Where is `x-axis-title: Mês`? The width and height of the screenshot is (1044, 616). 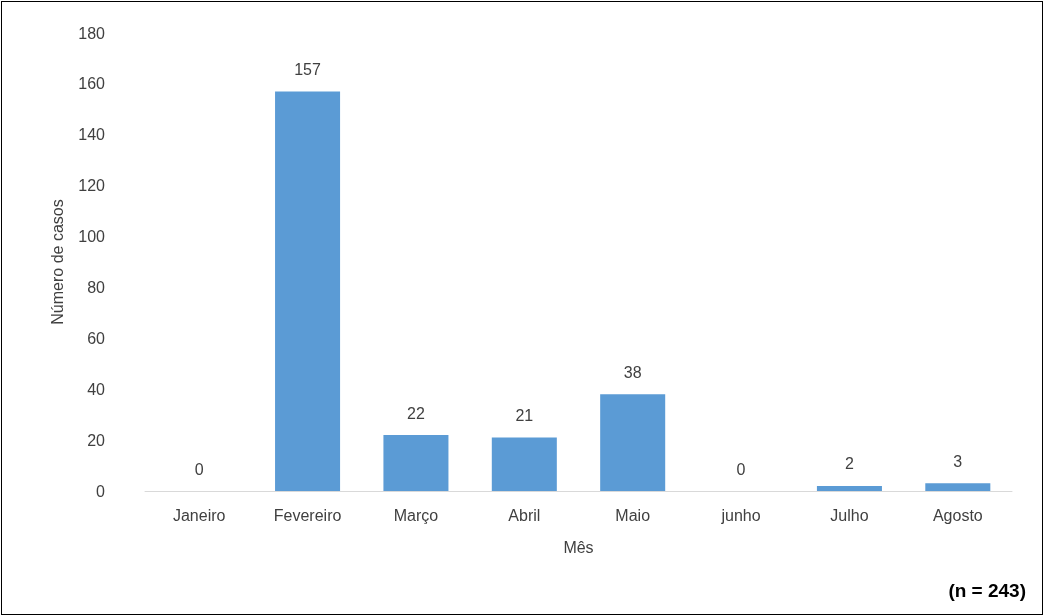 x-axis-title: Mês is located at coordinates (578, 547).